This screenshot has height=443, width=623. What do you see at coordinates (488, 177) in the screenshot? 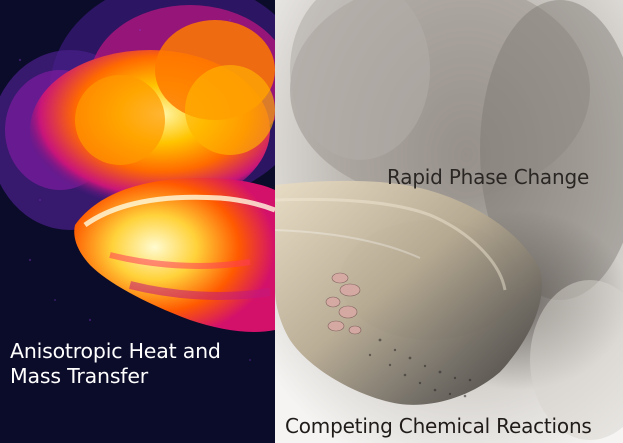
I see `label-rapid-phase-change: Rapid Phase Change` at bounding box center [488, 177].